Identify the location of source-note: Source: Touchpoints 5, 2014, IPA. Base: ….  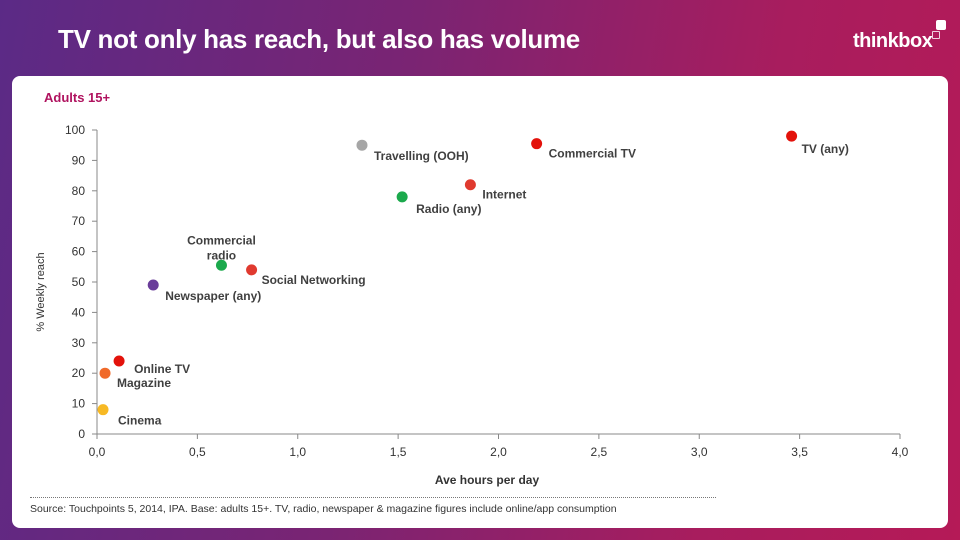
(323, 509).